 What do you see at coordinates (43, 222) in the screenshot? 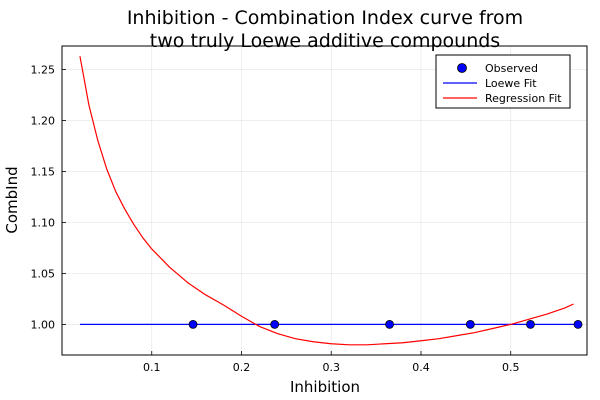
I see `y-tick-label: 1.10` at bounding box center [43, 222].